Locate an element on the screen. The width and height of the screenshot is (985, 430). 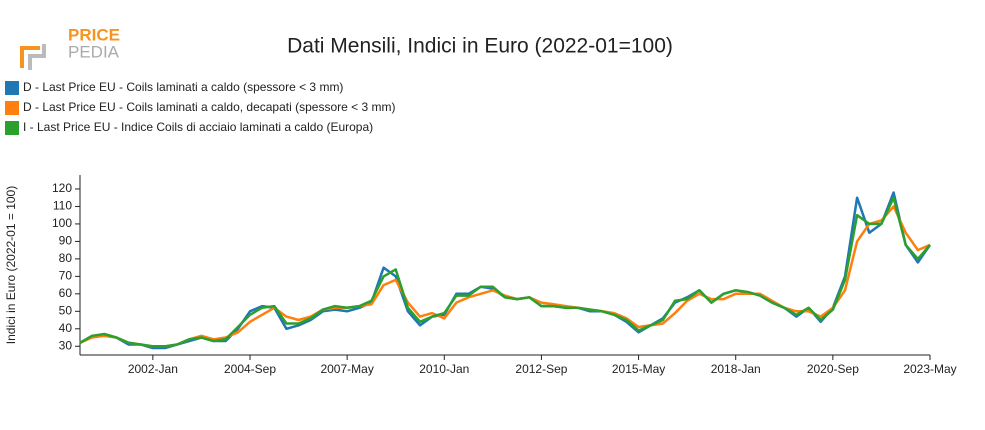
y-tick-label: 90 is located at coordinates (66, 241).